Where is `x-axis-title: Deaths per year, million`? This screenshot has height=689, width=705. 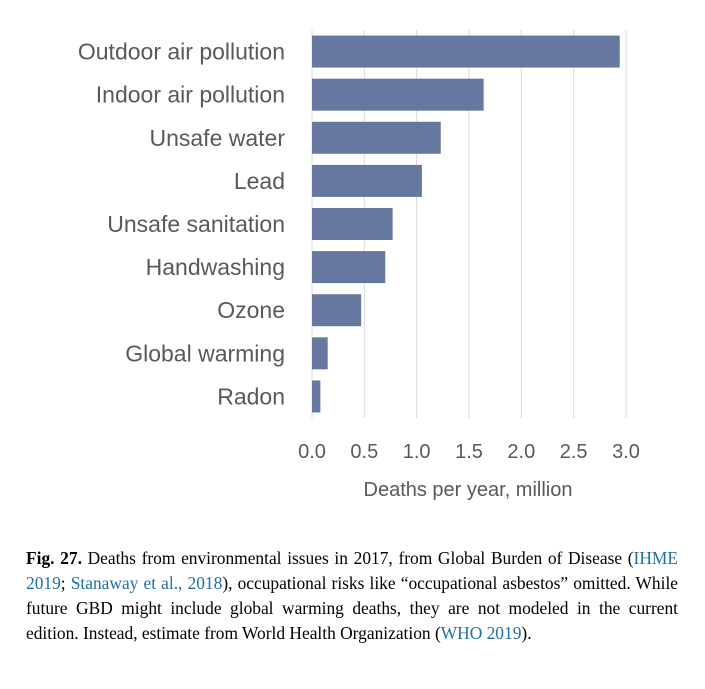
x-axis-title: Deaths per year, million is located at coordinates (468, 490).